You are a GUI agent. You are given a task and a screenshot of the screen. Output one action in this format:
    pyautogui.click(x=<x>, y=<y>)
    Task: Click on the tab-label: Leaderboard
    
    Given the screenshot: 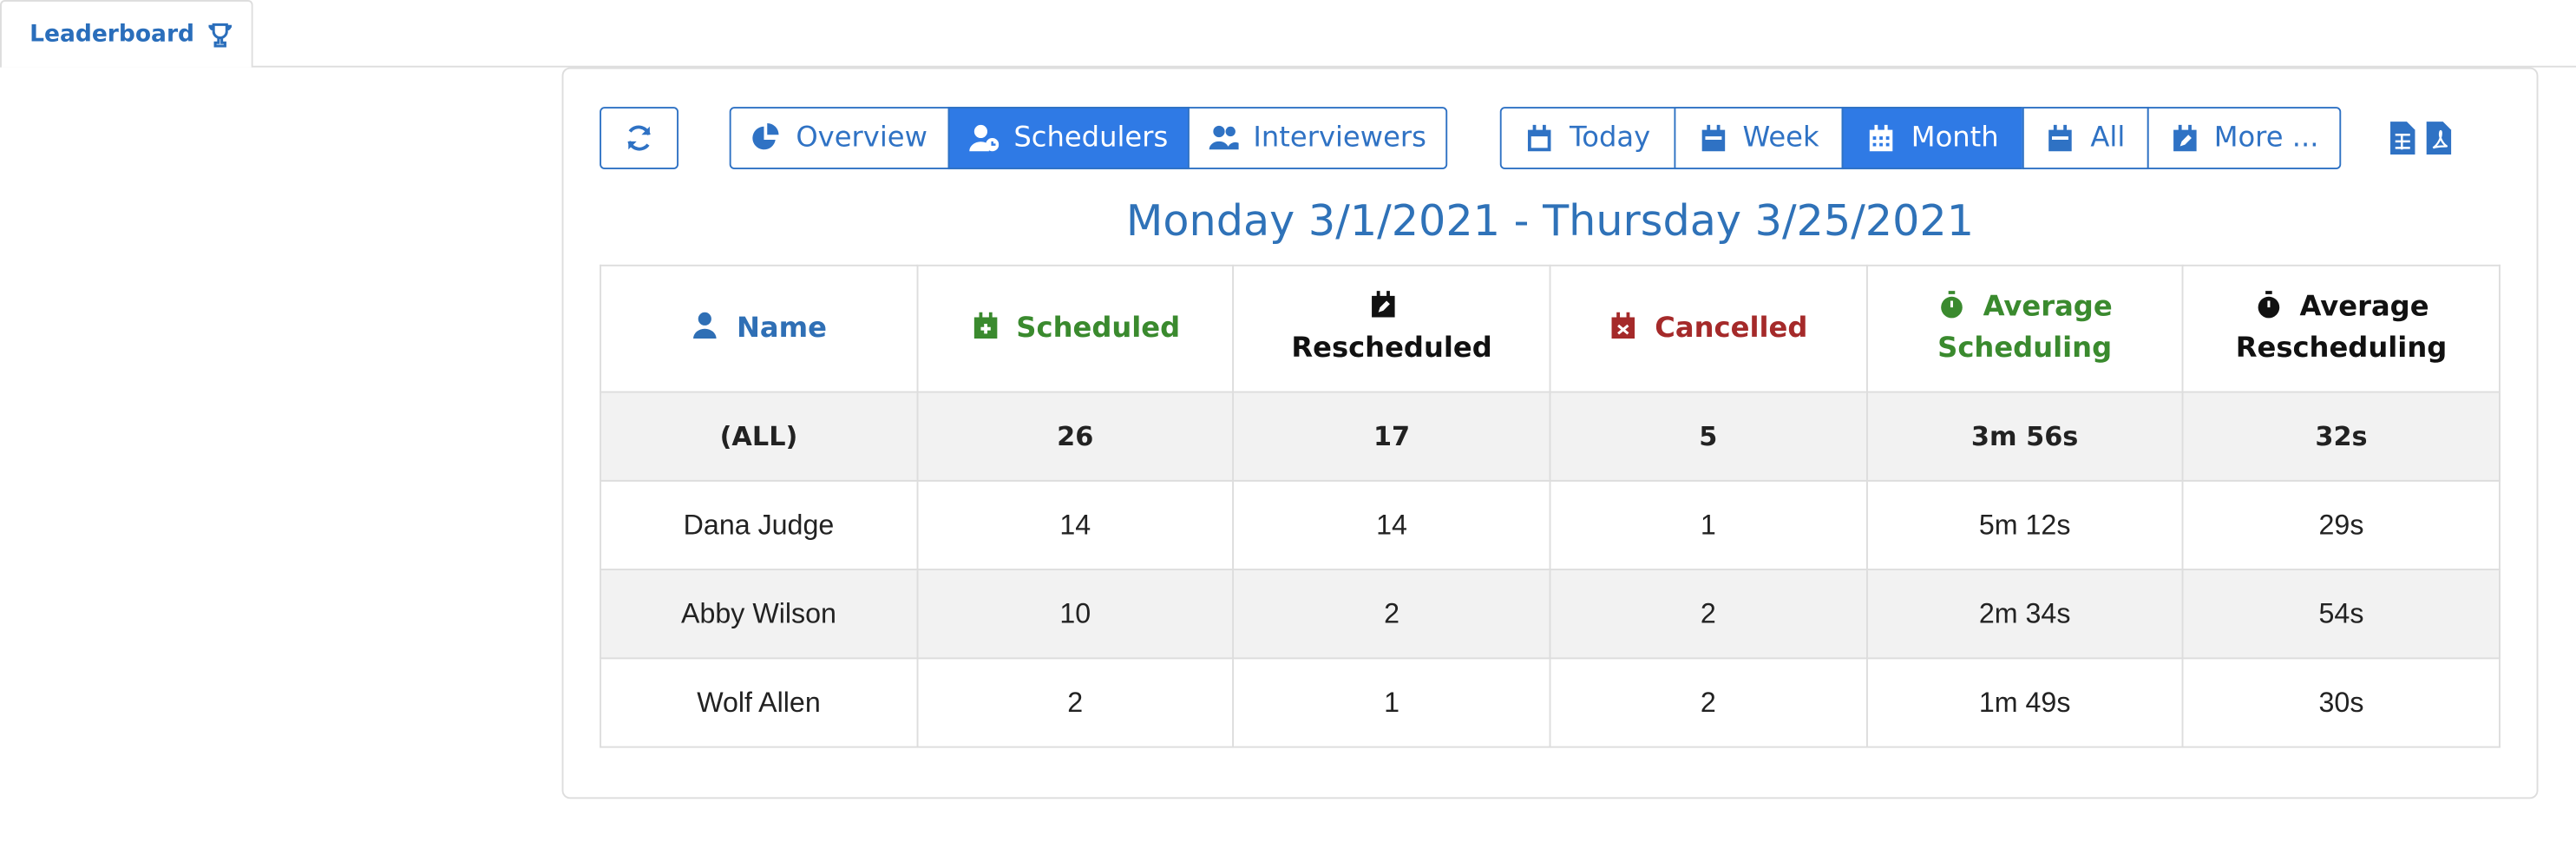 What is the action you would take?
    pyautogui.click(x=111, y=35)
    